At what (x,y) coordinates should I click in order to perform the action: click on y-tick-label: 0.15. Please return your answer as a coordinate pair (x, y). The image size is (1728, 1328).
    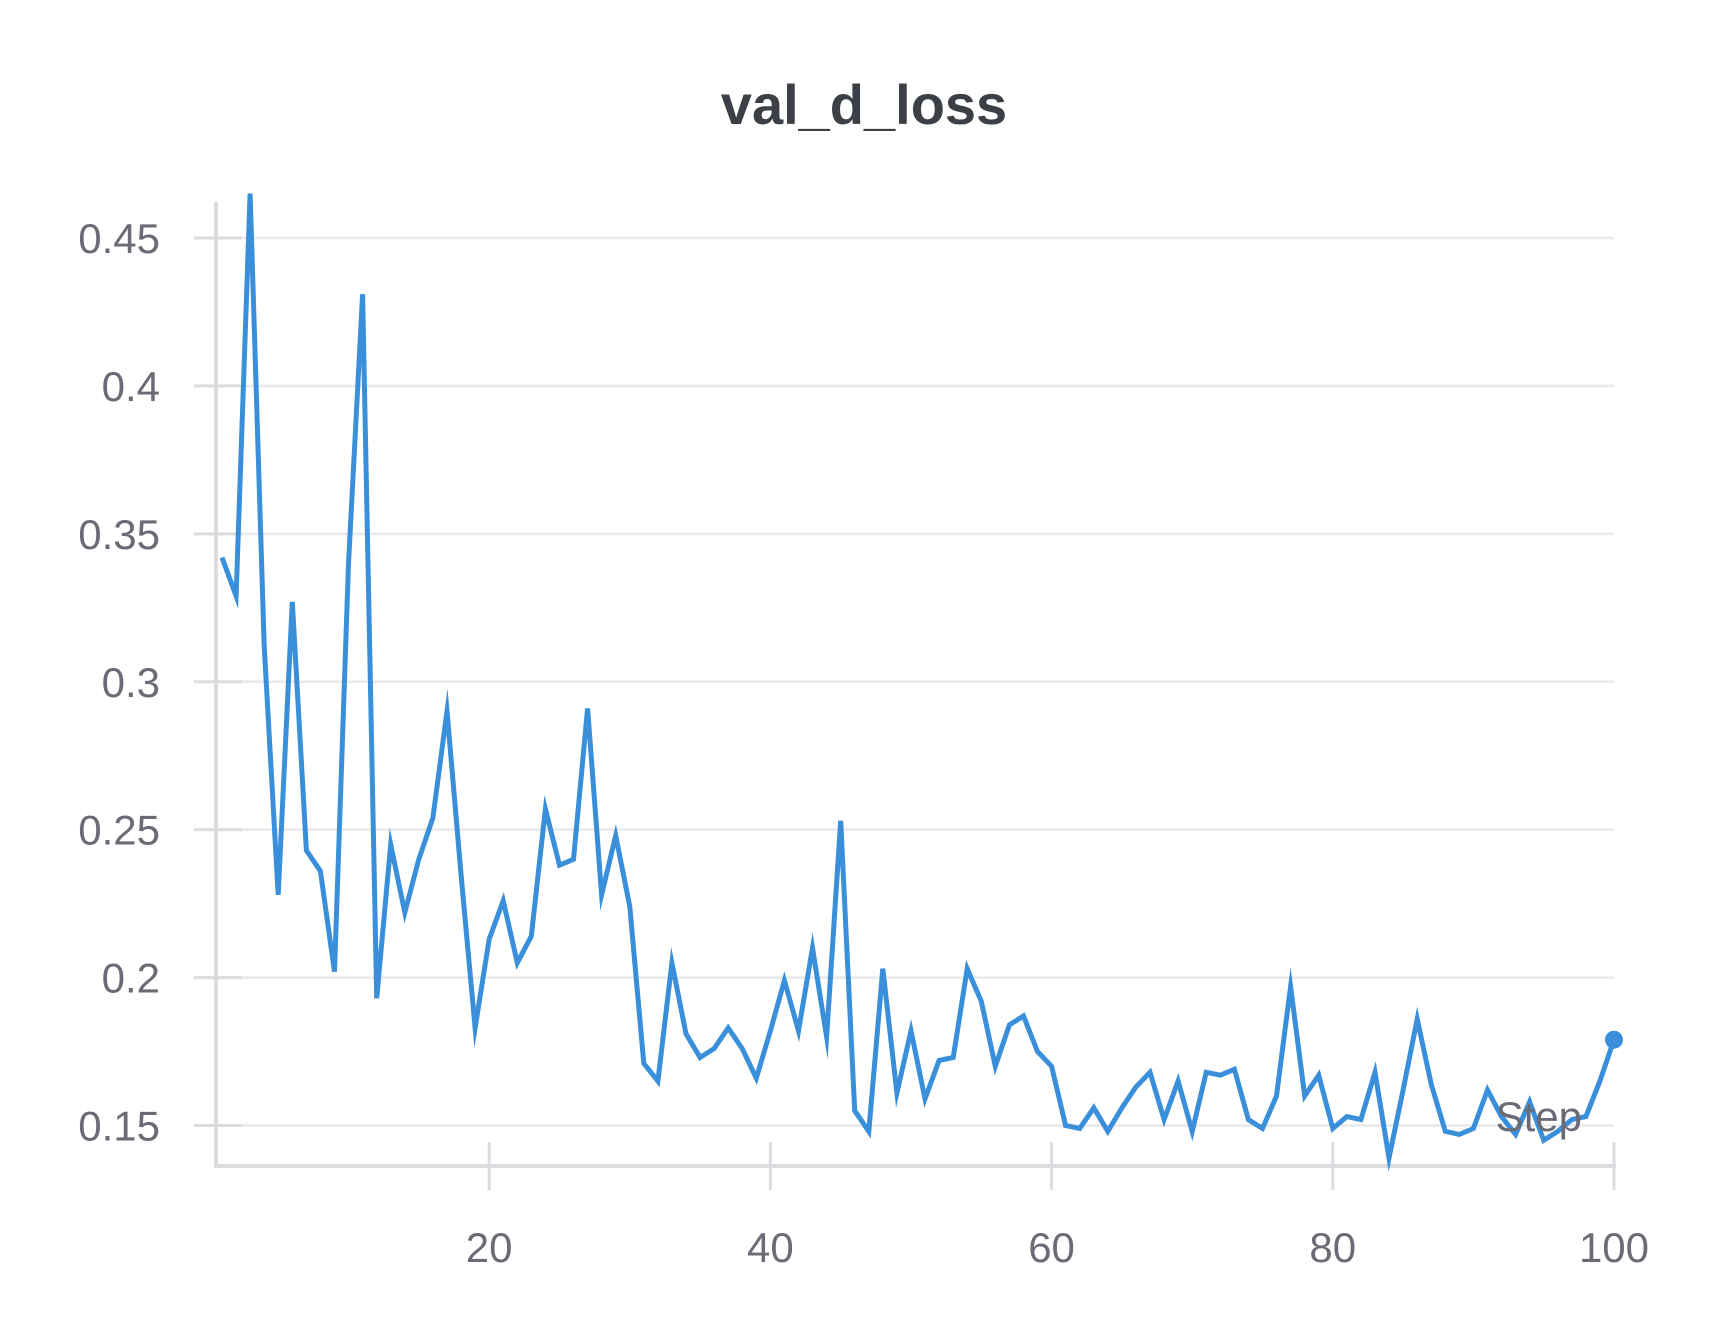
    Looking at the image, I should click on (119, 1126).